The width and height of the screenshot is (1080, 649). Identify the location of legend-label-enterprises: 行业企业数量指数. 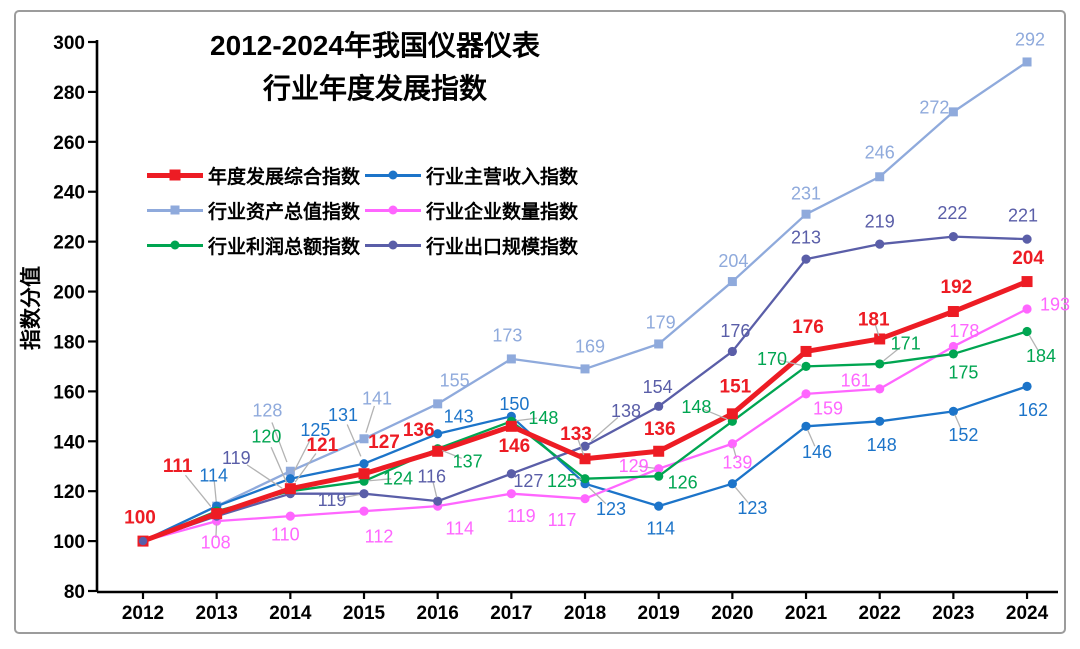
(502, 212).